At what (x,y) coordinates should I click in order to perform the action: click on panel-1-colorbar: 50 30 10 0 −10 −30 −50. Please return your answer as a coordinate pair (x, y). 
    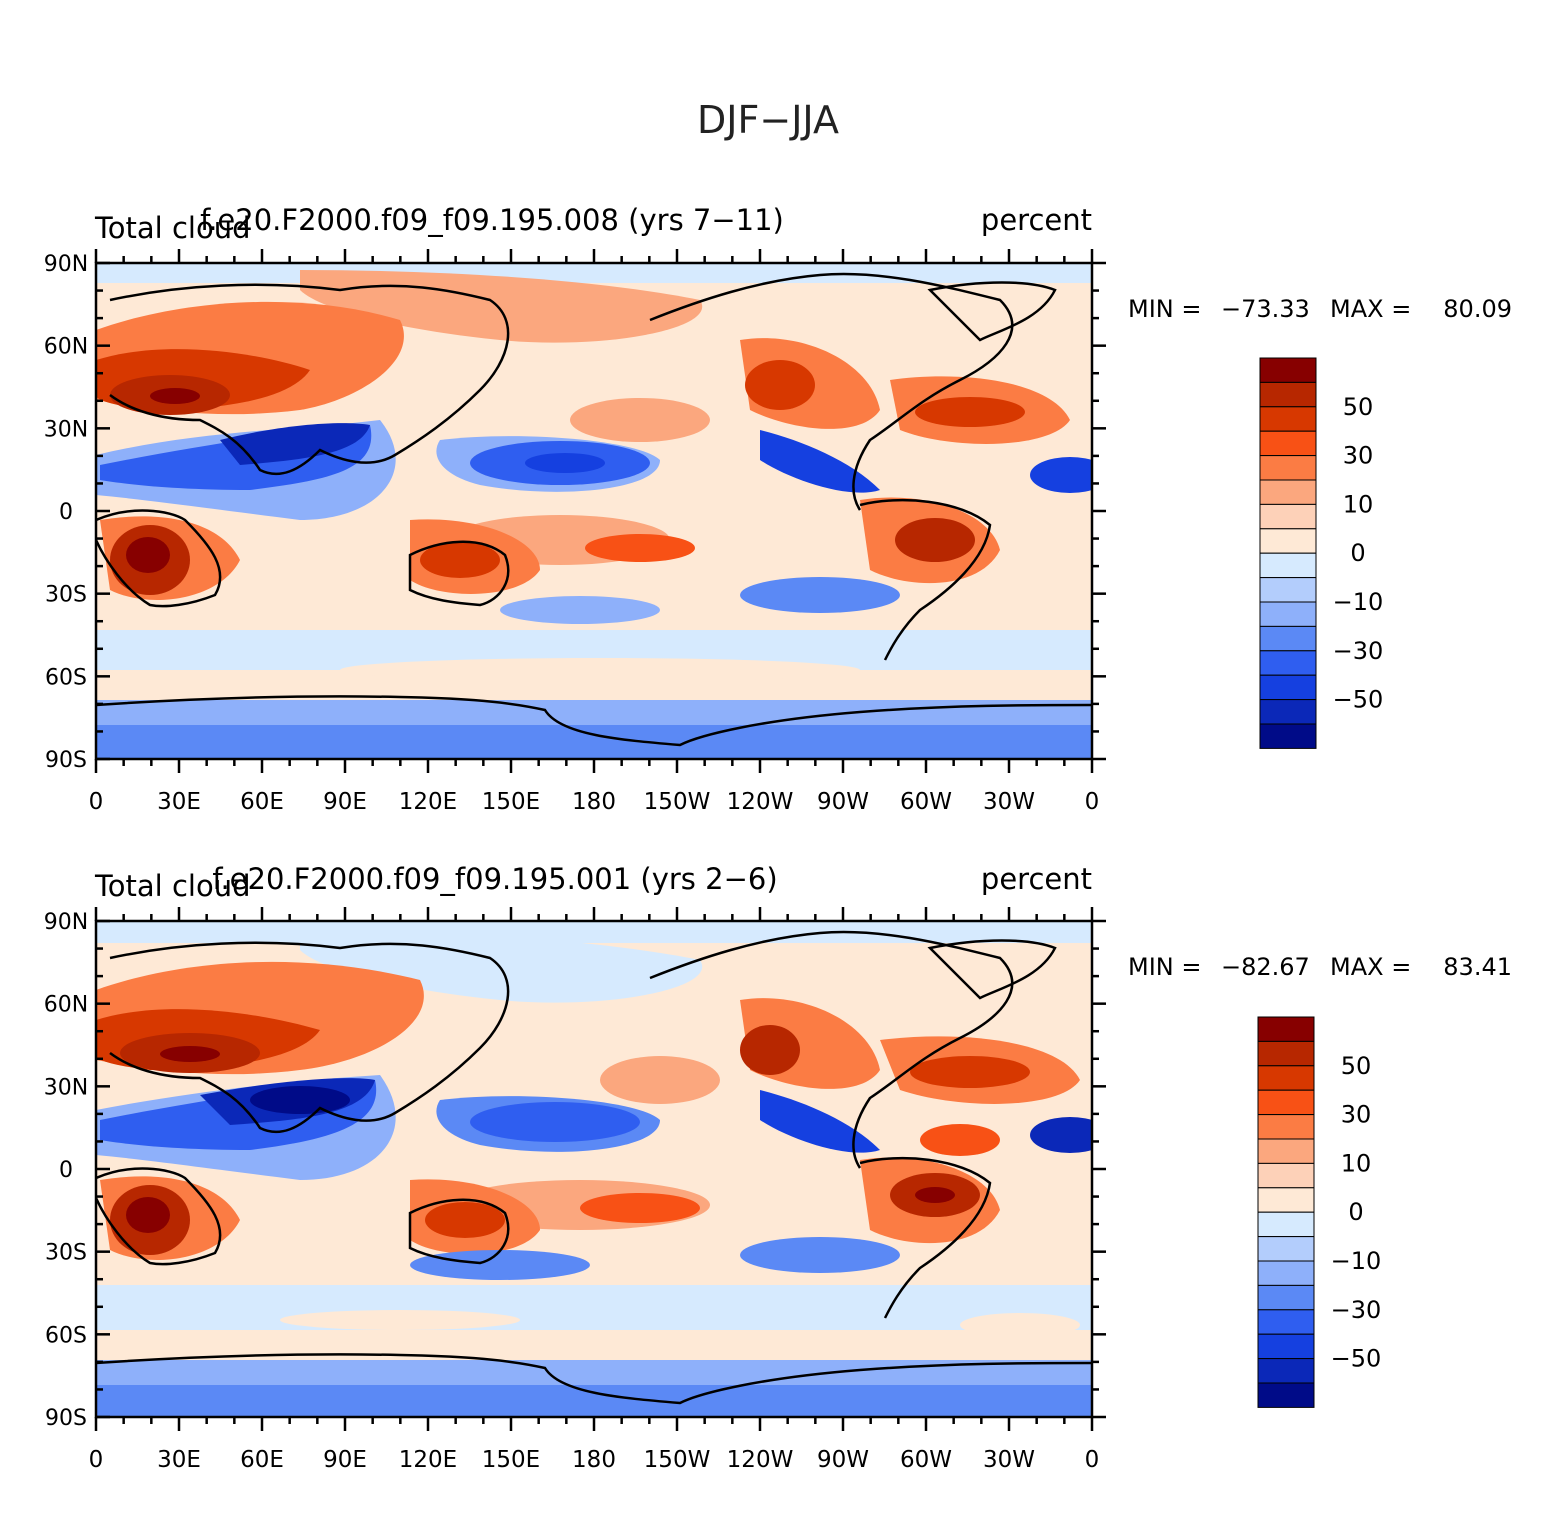
    Looking at the image, I should click on (1321, 553).